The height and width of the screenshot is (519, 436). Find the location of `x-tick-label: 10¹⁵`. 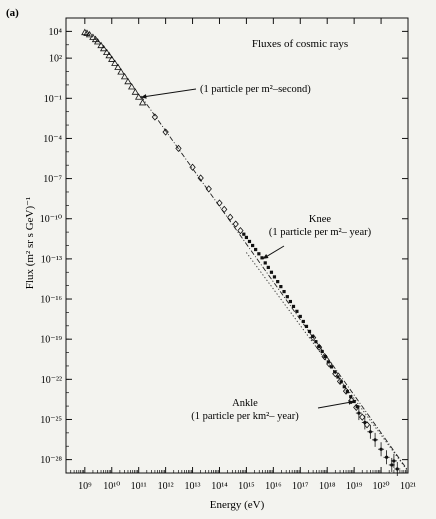

x-tick-label: 10¹⁵ is located at coordinates (246, 486).